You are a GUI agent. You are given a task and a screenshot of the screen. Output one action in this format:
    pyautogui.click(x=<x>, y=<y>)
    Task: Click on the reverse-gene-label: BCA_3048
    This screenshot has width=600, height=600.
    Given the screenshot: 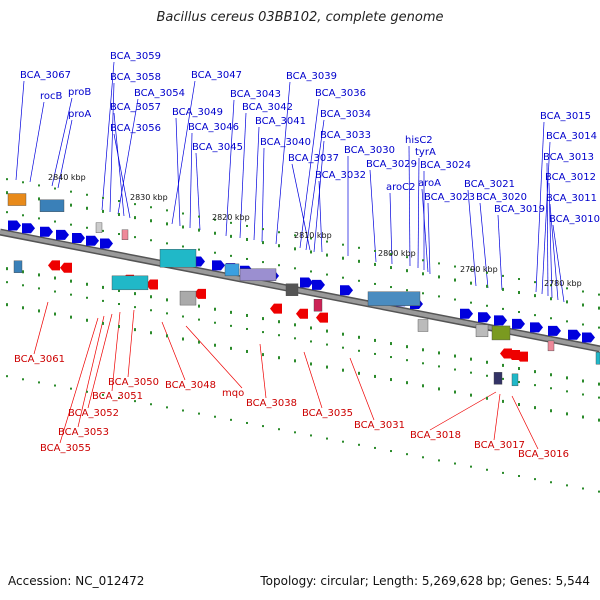 What is the action you would take?
    pyautogui.click(x=190, y=385)
    